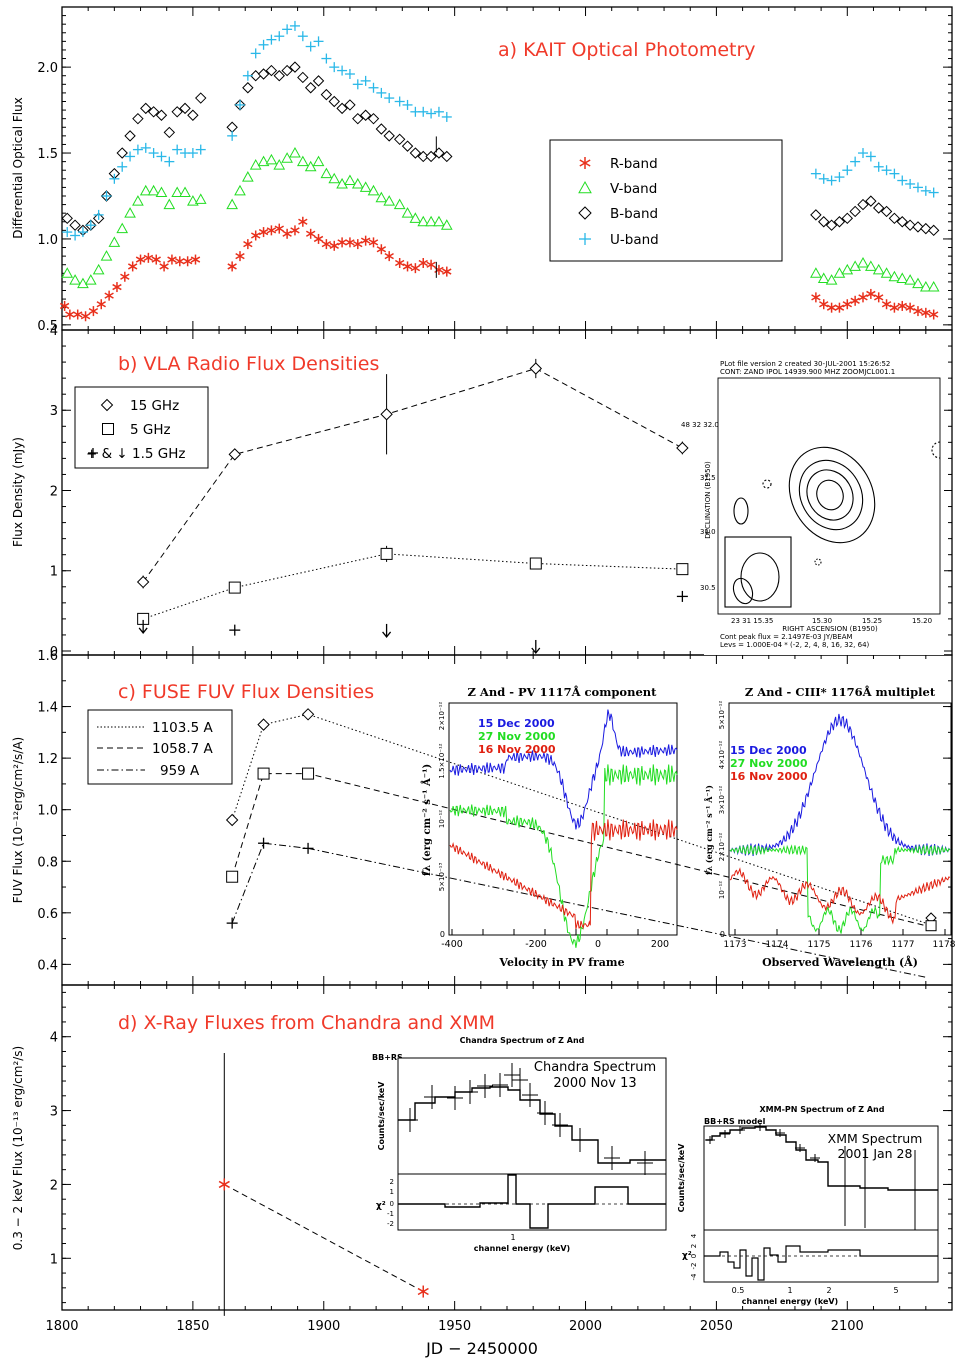 The image size is (957, 1362). I want to click on y-tick-label: 0, so click(54, 652).